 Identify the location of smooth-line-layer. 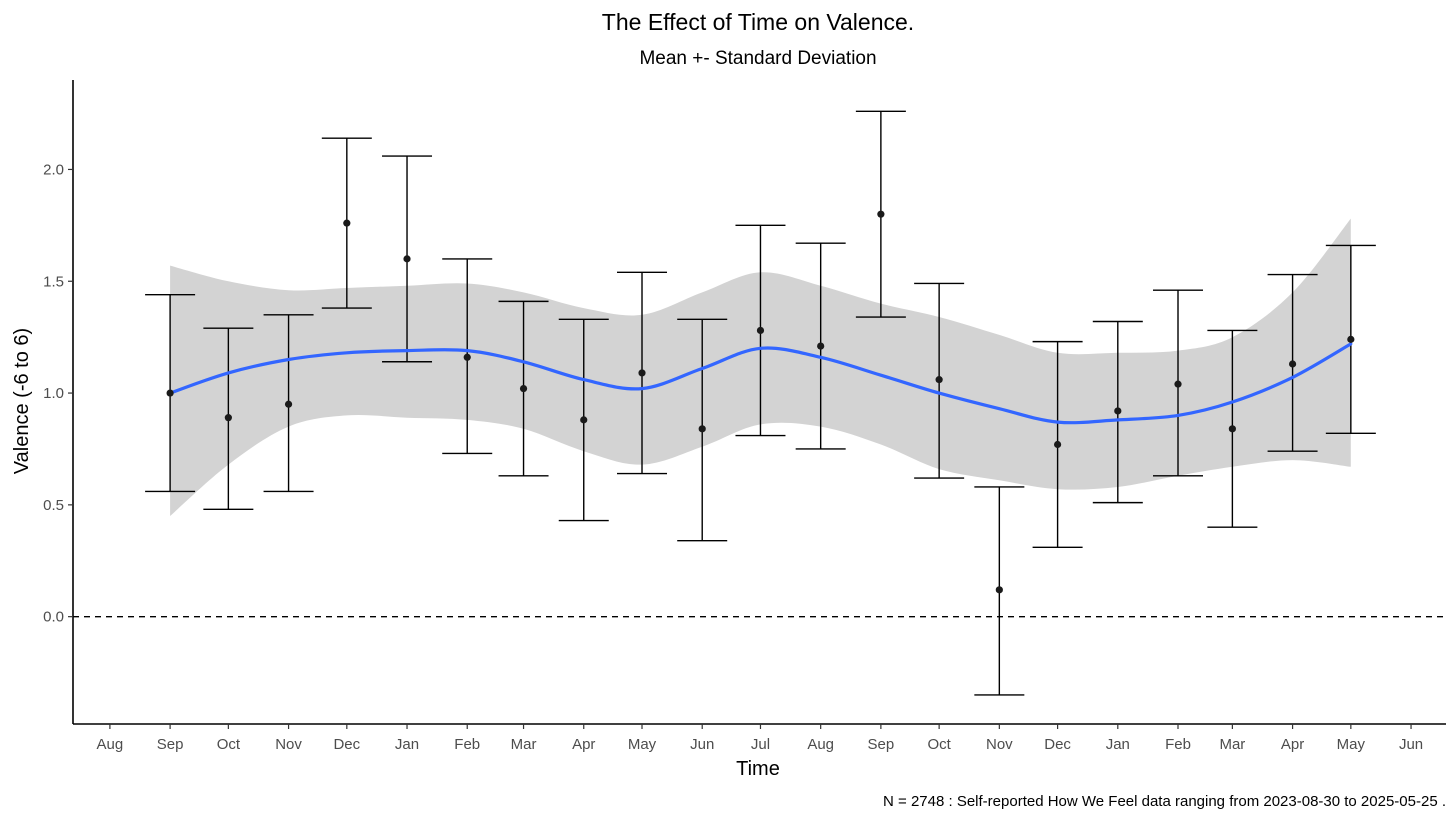
(760, 383).